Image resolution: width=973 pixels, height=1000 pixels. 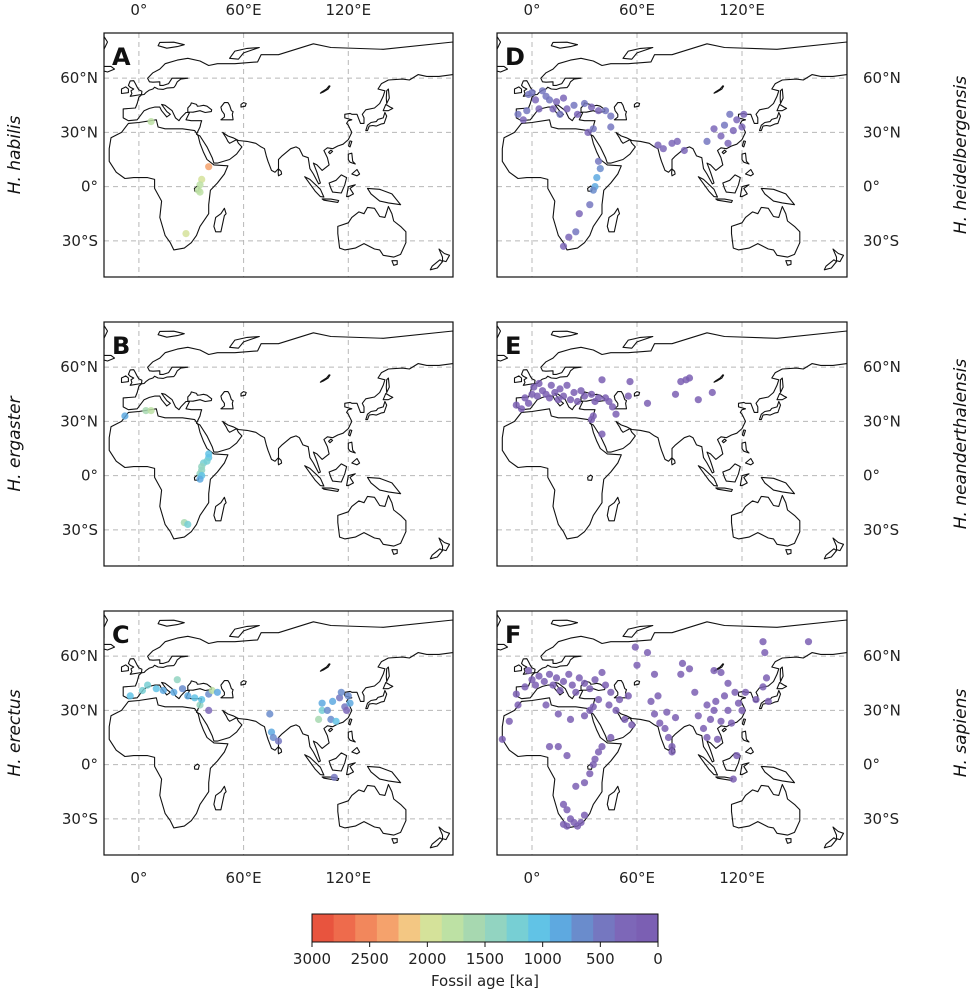 I want to click on lat-tick-label: 0°, so click(x=89, y=476).